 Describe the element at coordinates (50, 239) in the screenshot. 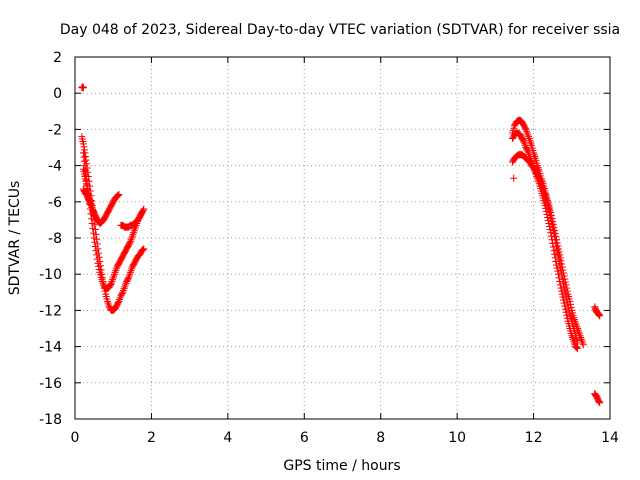

I see `y-tick-labels: 2 0 -2 -4 -6 -8 -10 -12 -14 -16 -18` at that location.